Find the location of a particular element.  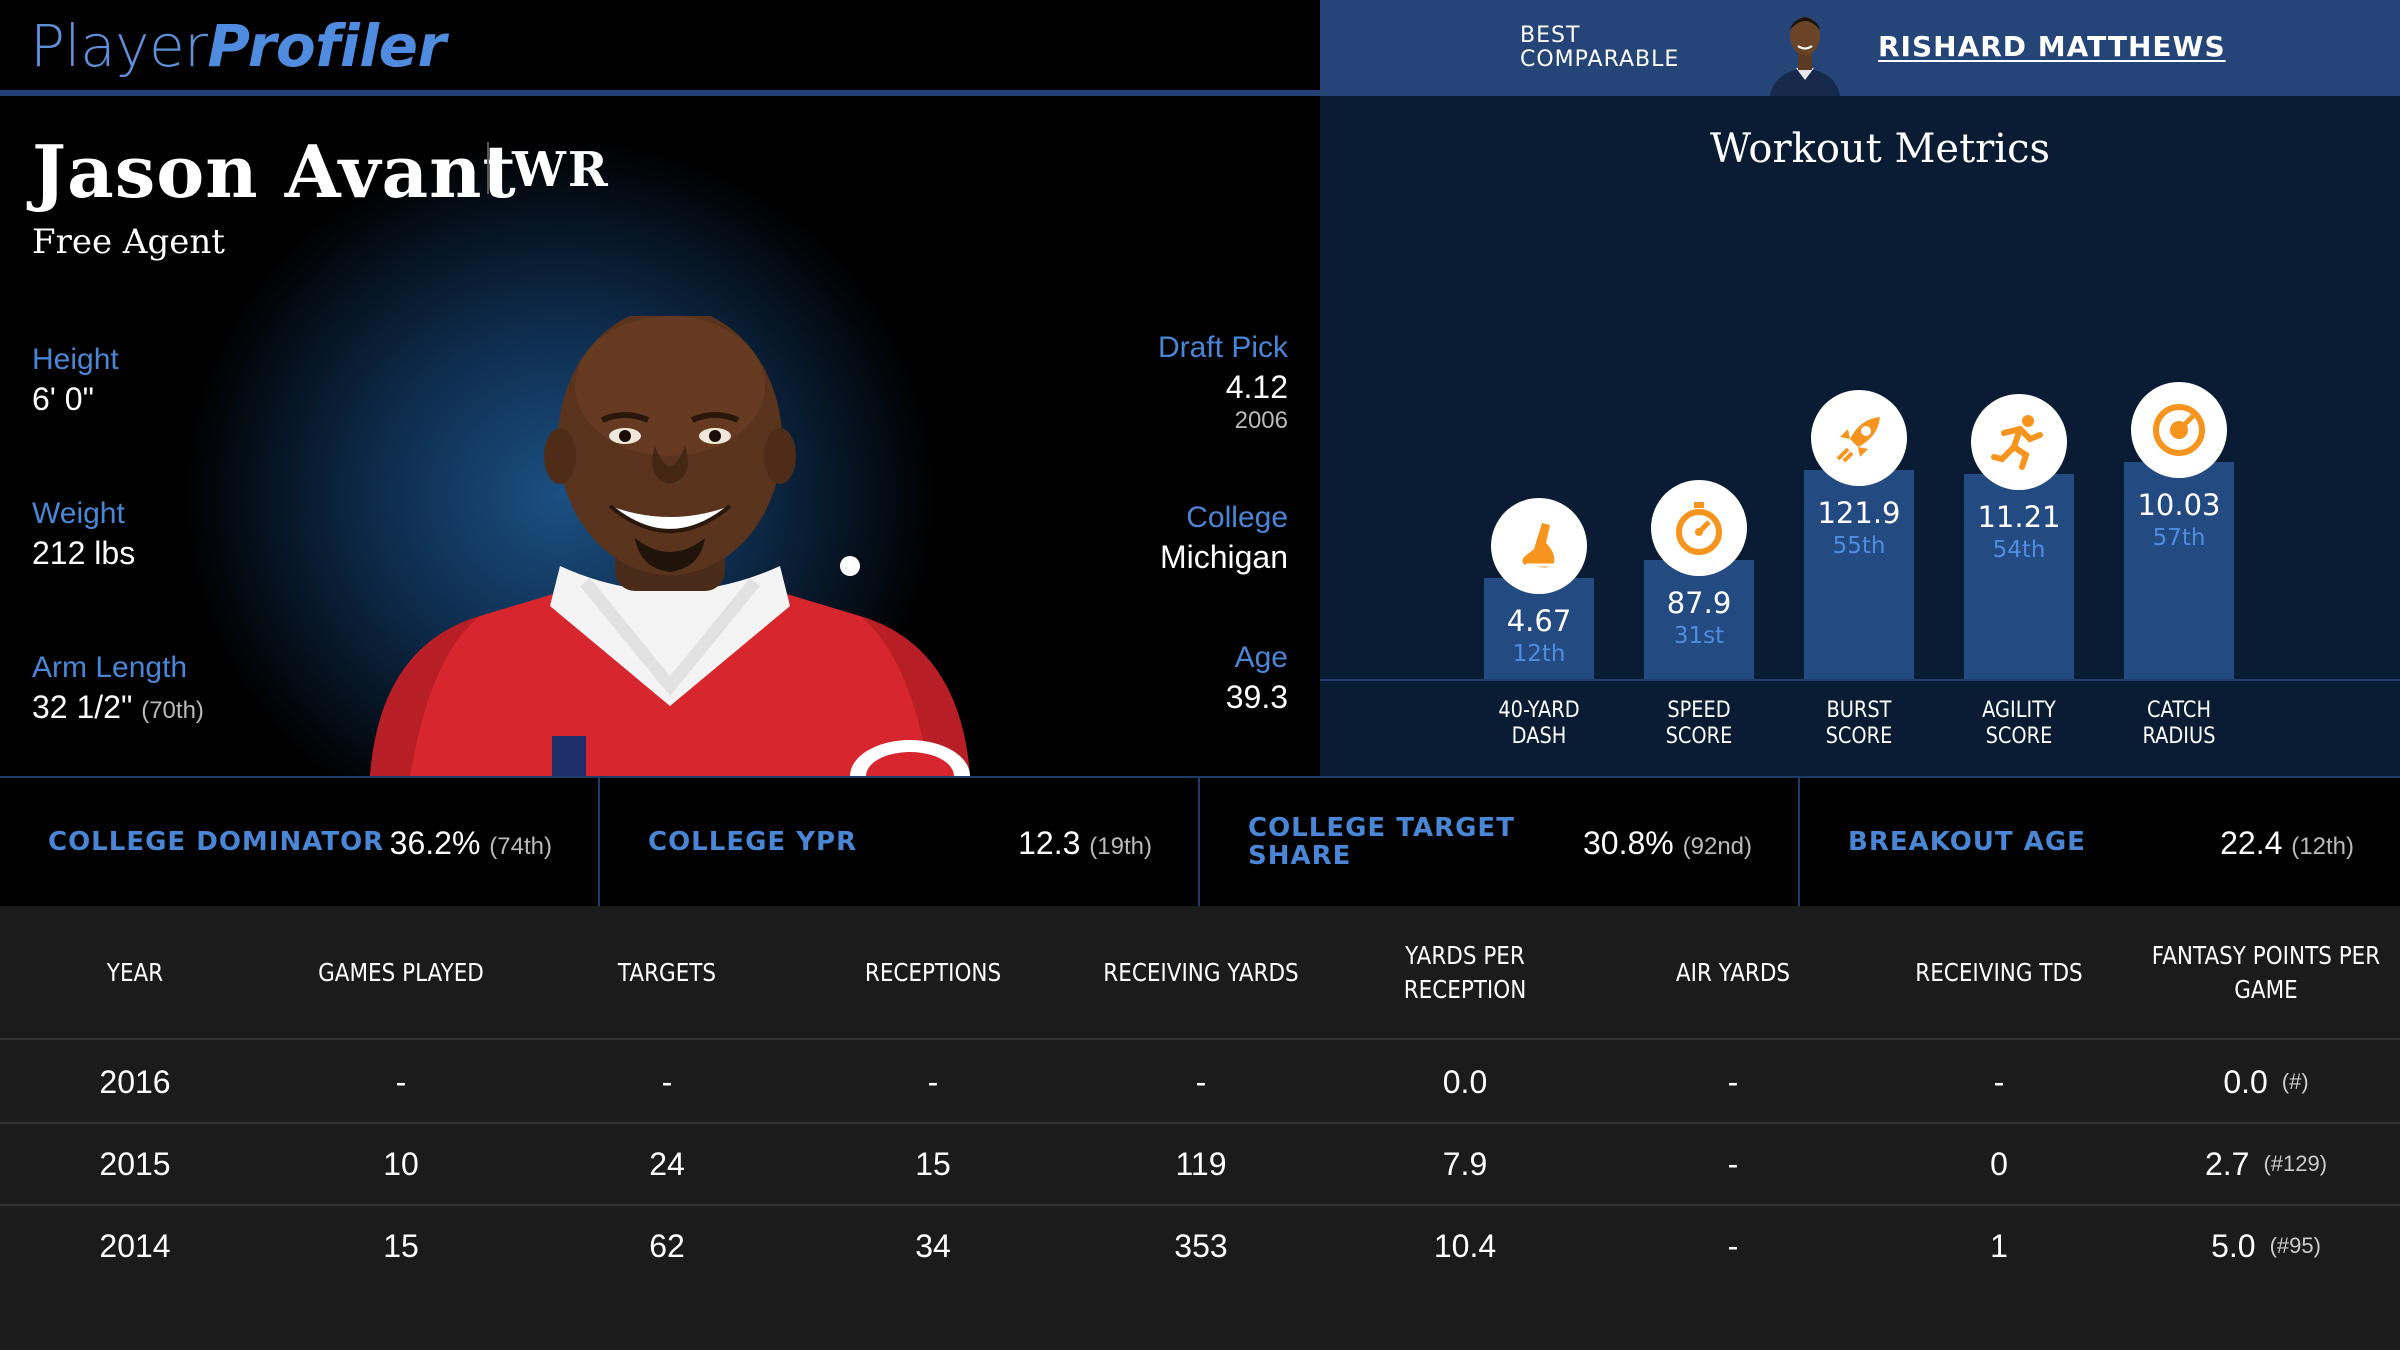

metric-rank-catch-radius: 57th is located at coordinates (2179, 538).